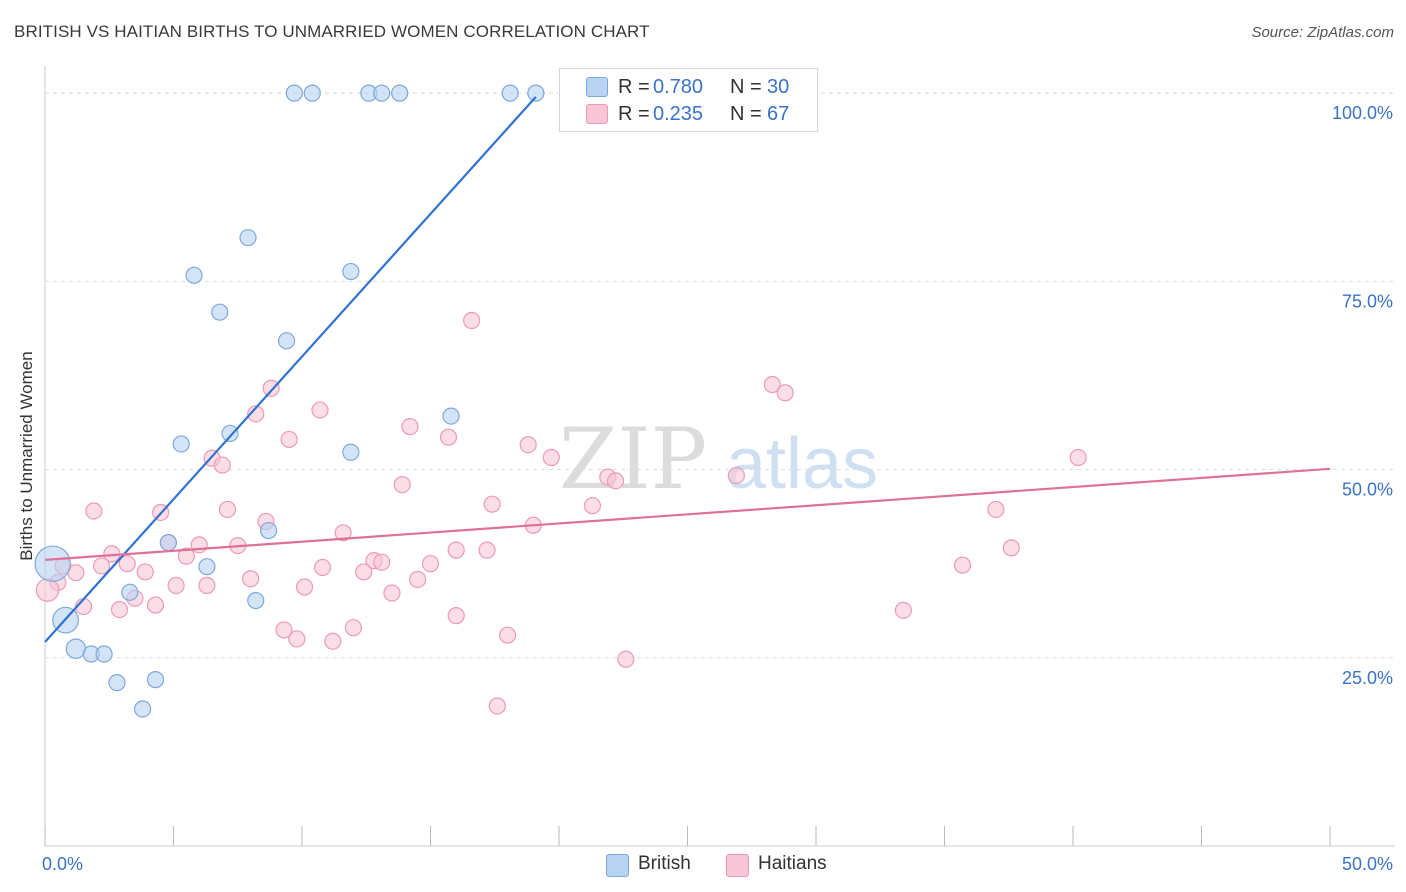 This screenshot has height=892, width=1406. What do you see at coordinates (1367, 678) in the screenshot?
I see `y-tick-label-25: 25.0%` at bounding box center [1367, 678].